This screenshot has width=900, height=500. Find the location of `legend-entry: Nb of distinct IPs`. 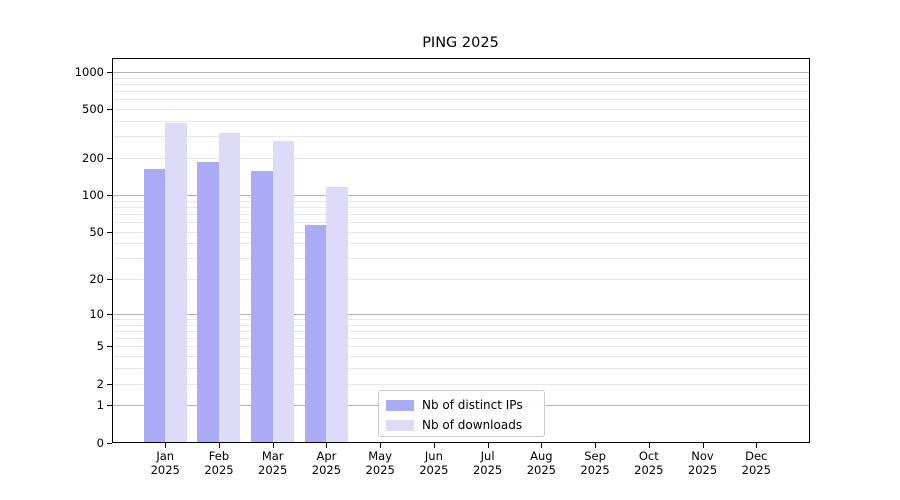

legend-entry: Nb of distinct IPs is located at coordinates (465, 405).